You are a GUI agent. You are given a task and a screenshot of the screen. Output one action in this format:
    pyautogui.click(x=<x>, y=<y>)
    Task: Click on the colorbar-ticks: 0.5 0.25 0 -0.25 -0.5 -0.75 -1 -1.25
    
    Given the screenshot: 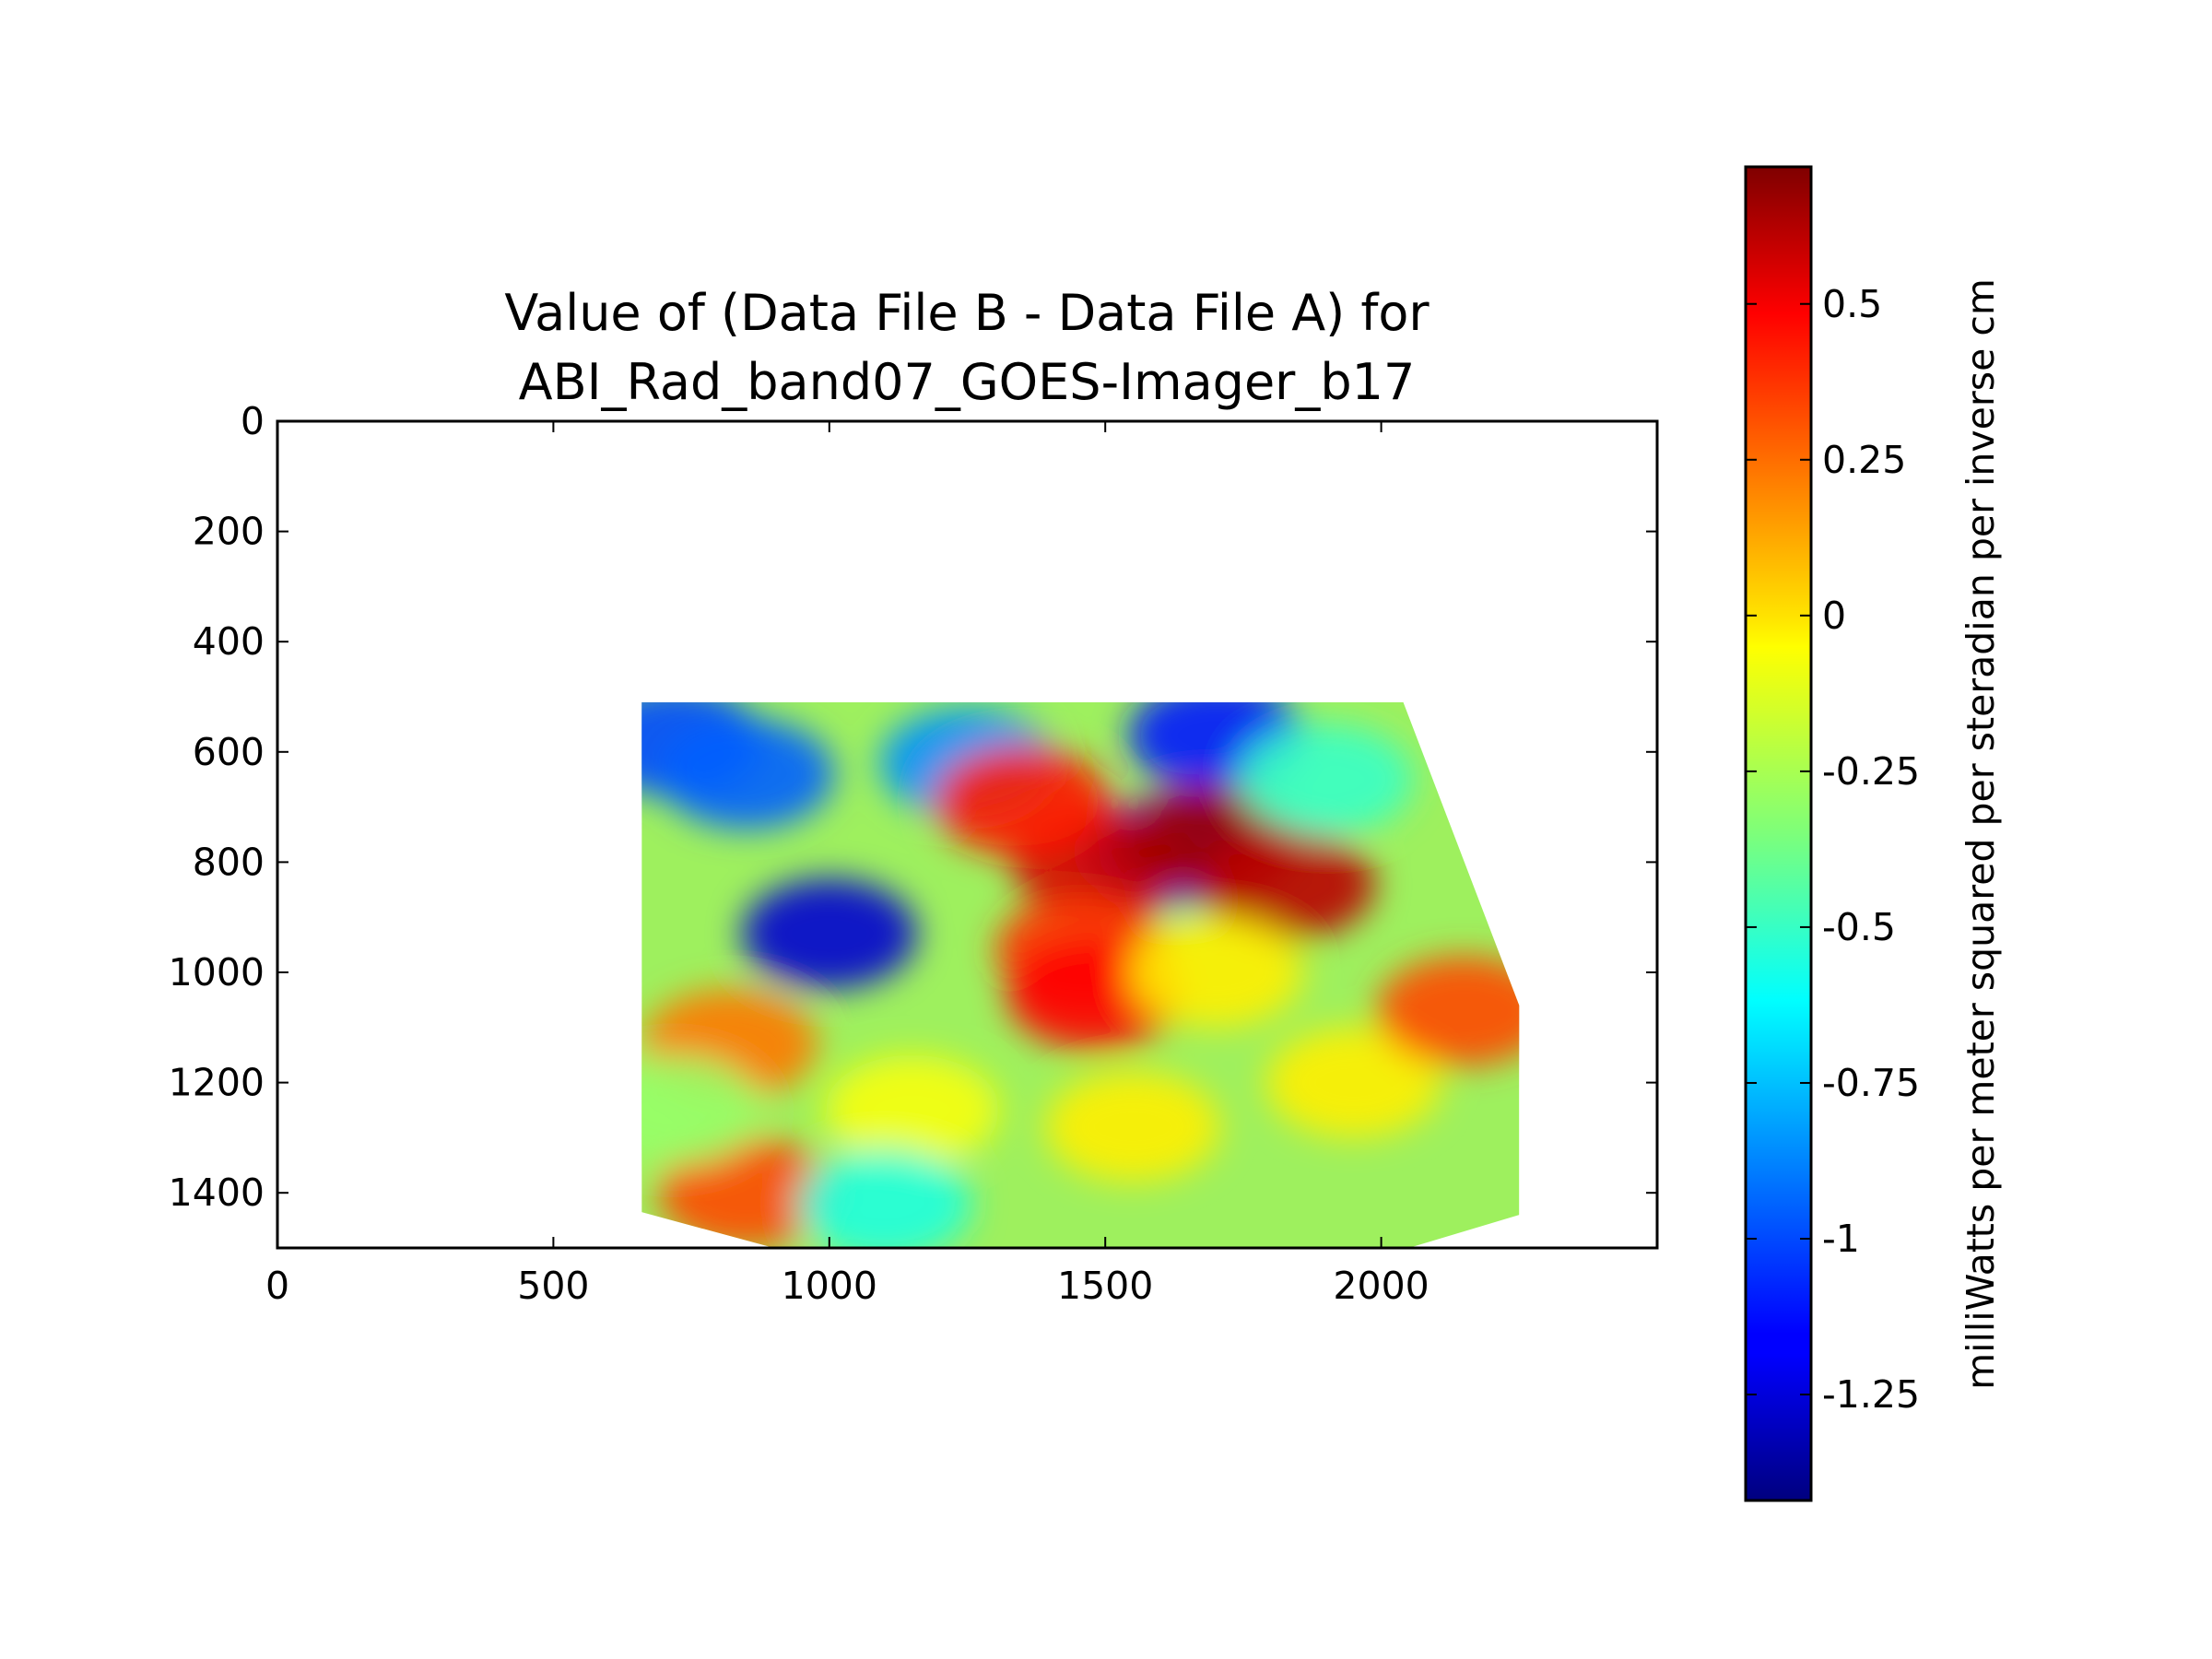 What is the action you would take?
    pyautogui.click(x=1833, y=849)
    